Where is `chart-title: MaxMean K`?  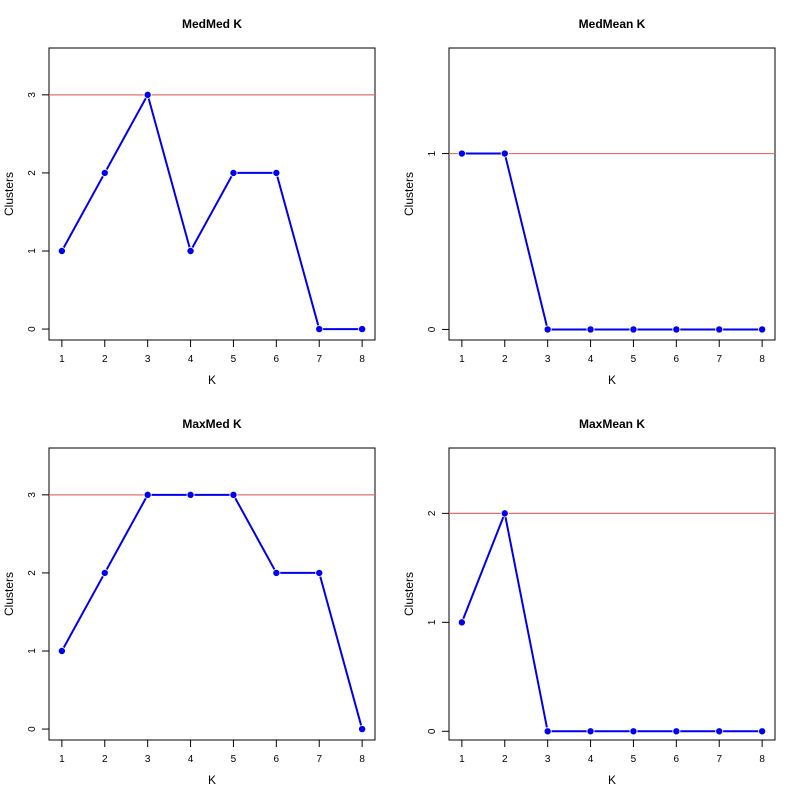 chart-title: MaxMean K is located at coordinates (612, 424).